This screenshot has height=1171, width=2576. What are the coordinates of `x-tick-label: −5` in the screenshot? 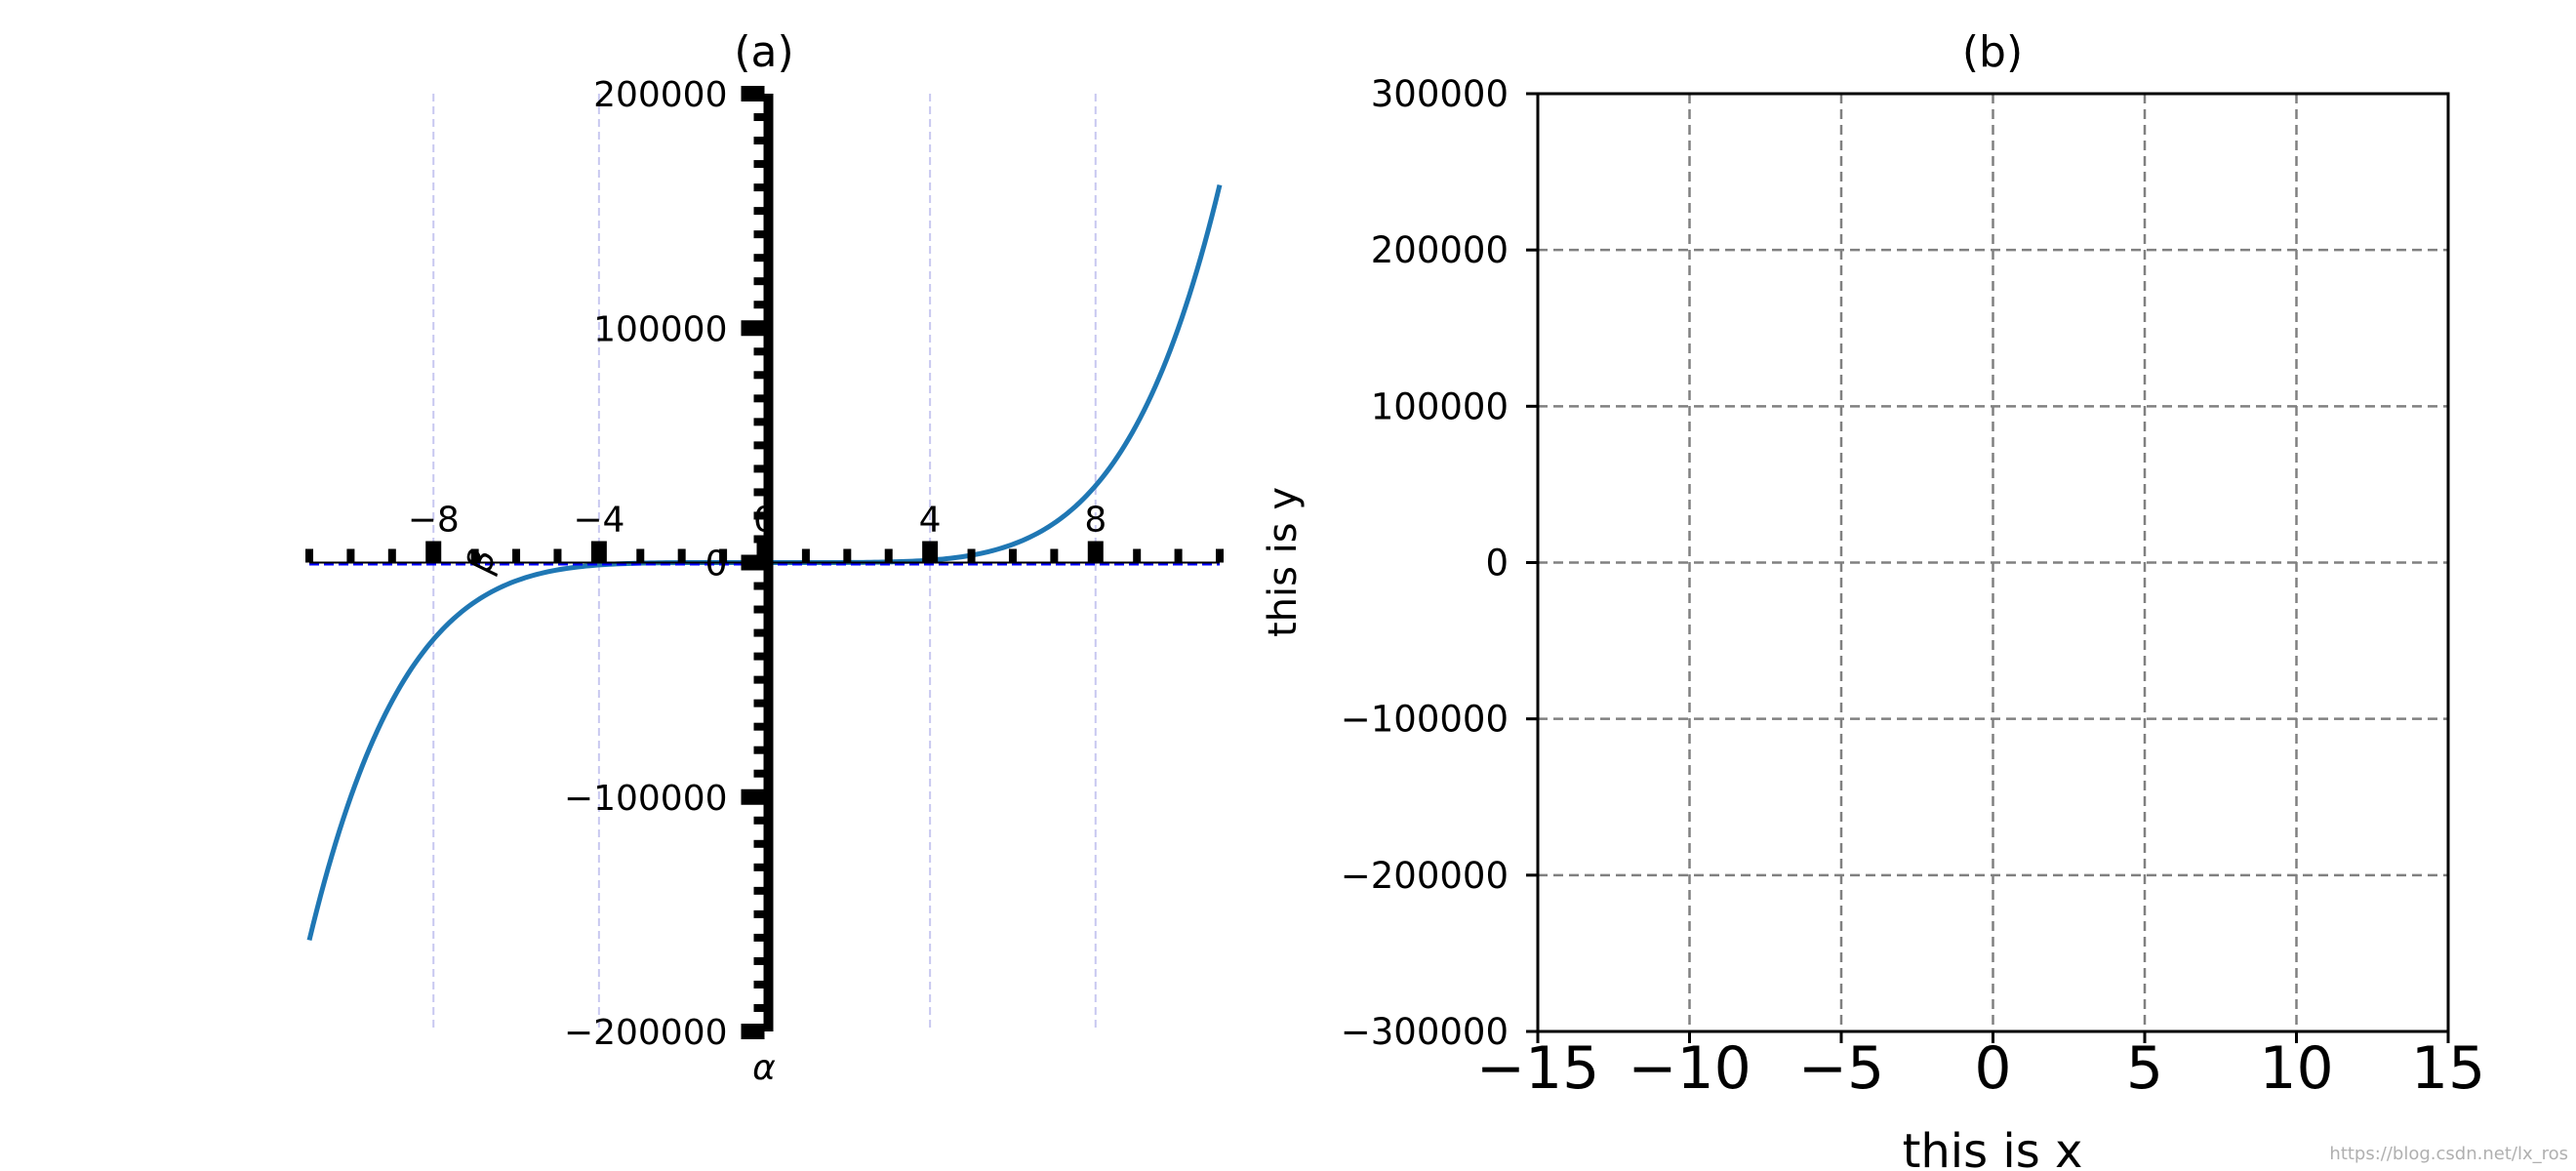 It's located at (1841, 1068).